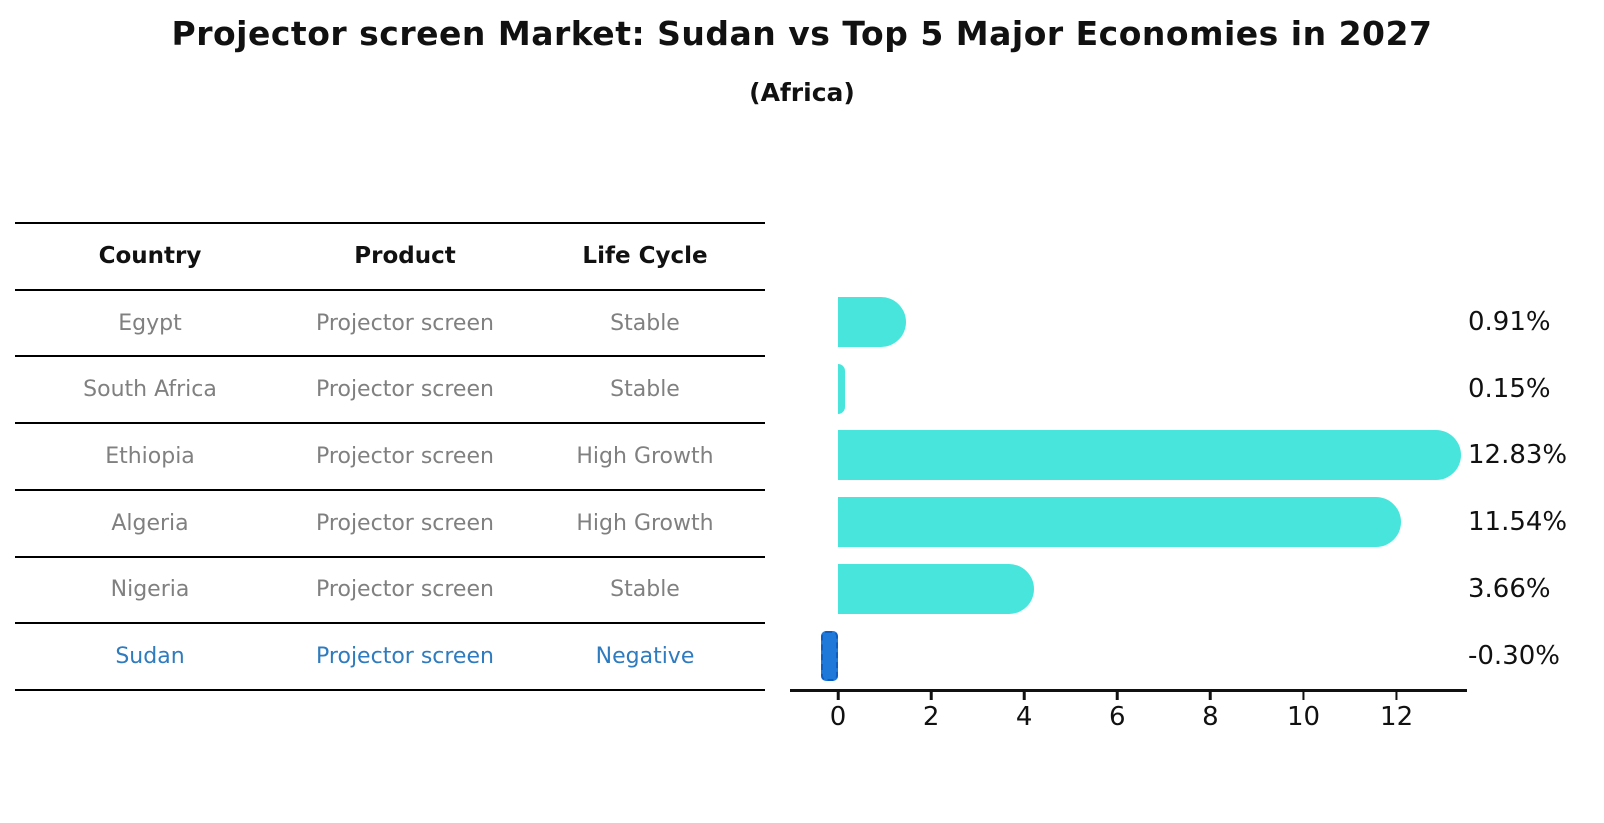 This screenshot has height=823, width=1604. I want to click on tick-label: 10, so click(1303, 717).